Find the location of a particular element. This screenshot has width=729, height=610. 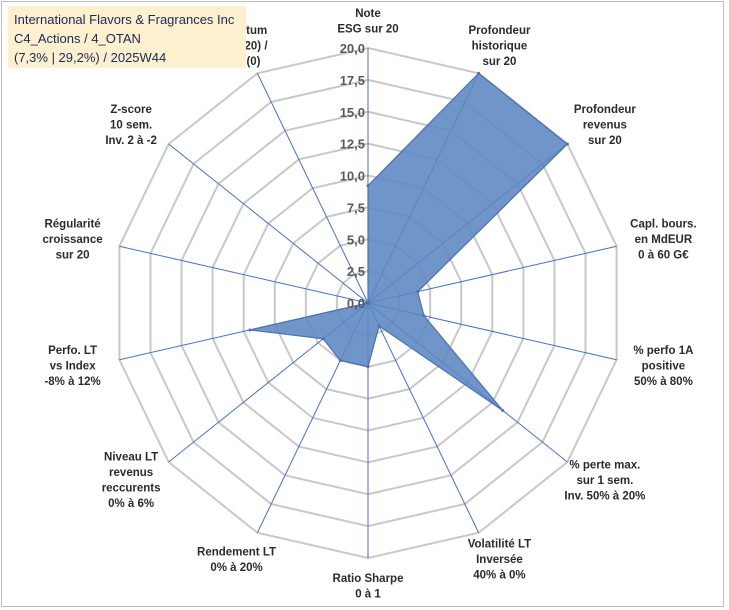

radial-tick-labels: 0,0 2,5 5,0 7,5 10,0 12,5 15,0 17,5 20,0 is located at coordinates (352, 176).